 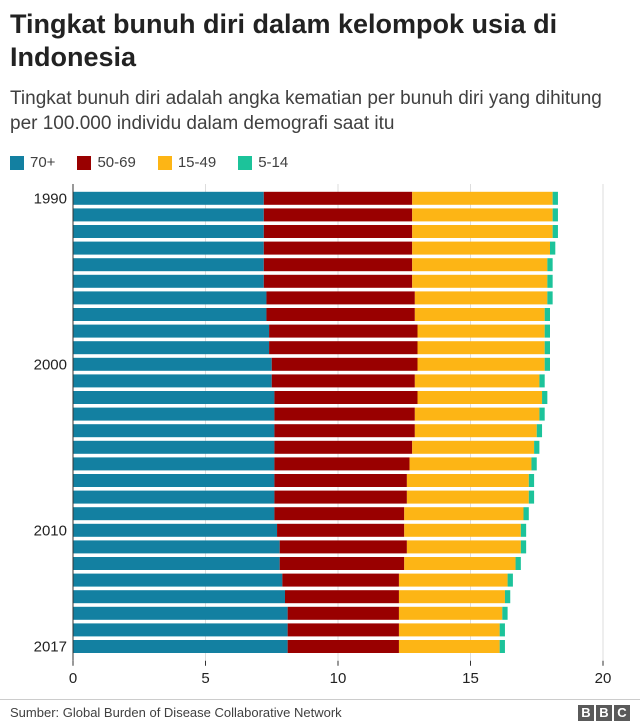 What do you see at coordinates (160, 162) in the screenshot?
I see `legend: 70+ 50-69 15-49 5-14` at bounding box center [160, 162].